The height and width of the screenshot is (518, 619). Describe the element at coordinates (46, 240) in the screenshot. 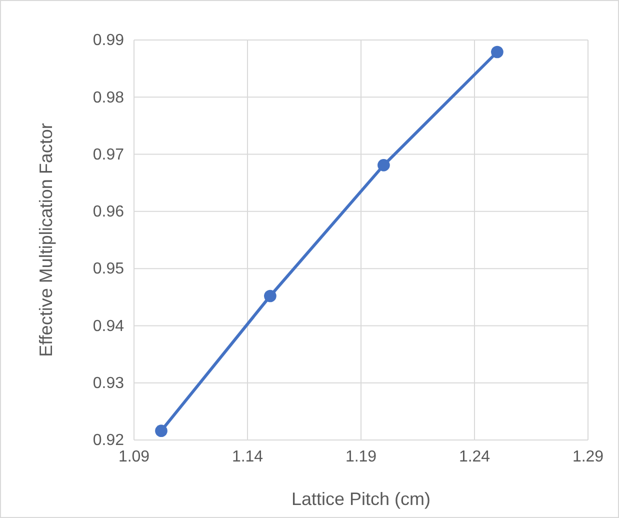

I see `y-axis-title: Effective Multiplication Factor` at that location.